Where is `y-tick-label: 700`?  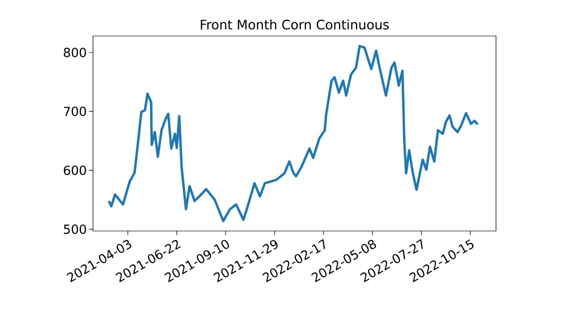
y-tick-label: 700 is located at coordinates (75, 111).